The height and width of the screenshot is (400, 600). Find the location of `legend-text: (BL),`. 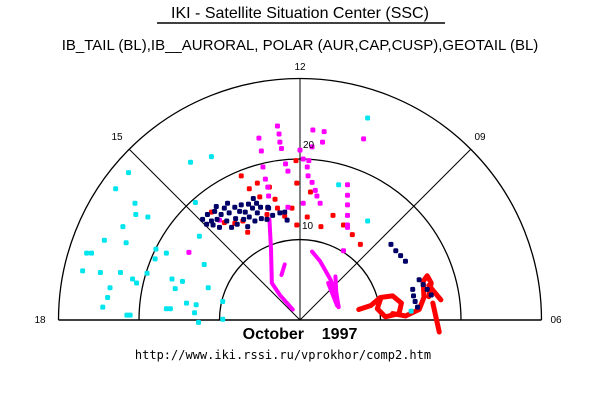

legend-text: (BL), is located at coordinates (132, 45).